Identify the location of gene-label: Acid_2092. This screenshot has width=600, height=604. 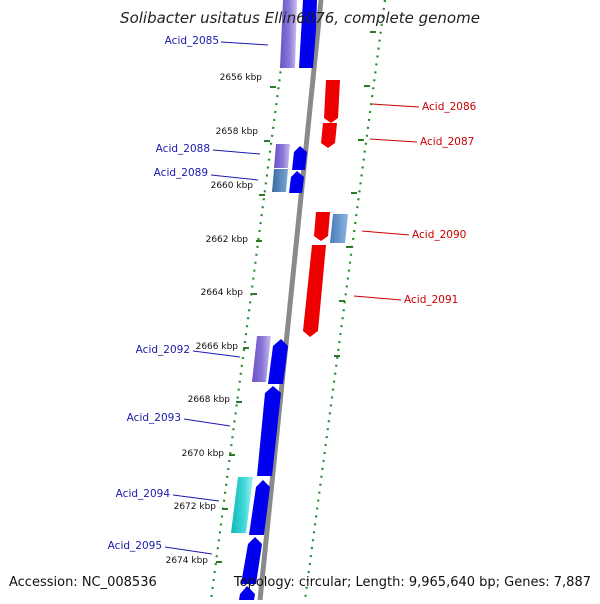
(163, 350).